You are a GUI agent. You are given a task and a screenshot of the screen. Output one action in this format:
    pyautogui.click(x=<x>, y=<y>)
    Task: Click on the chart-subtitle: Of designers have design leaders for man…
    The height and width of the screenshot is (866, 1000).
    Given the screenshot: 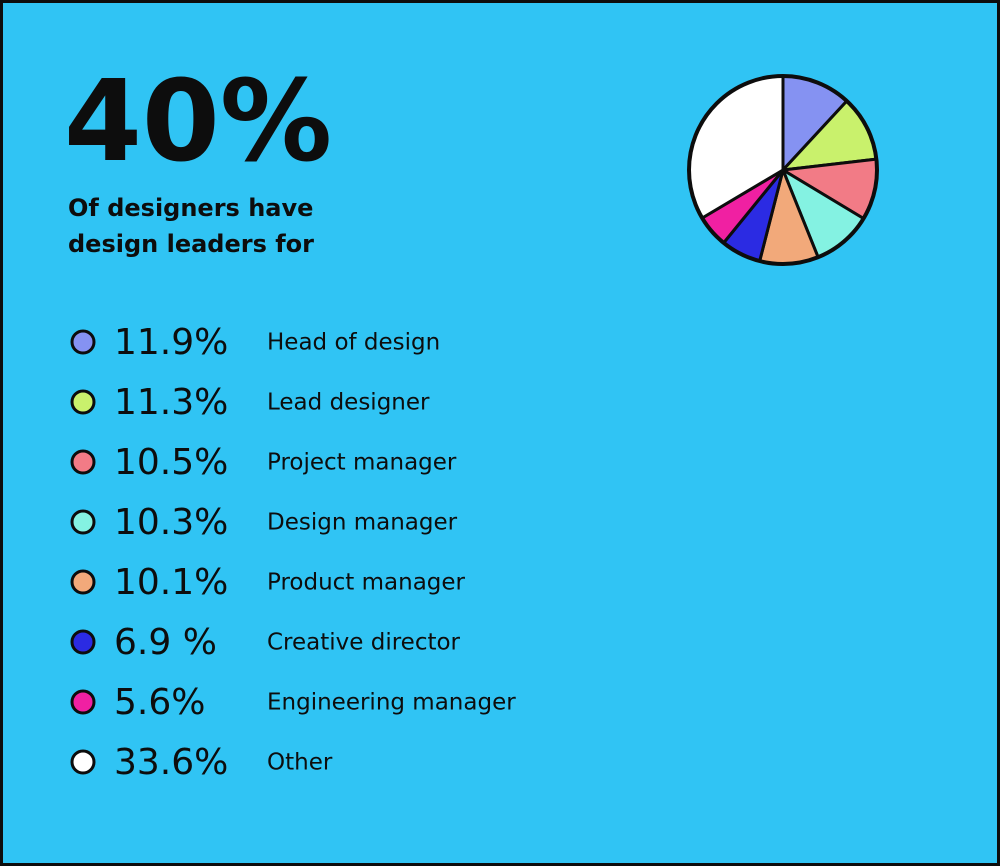 What is the action you would take?
    pyautogui.click(x=191, y=232)
    